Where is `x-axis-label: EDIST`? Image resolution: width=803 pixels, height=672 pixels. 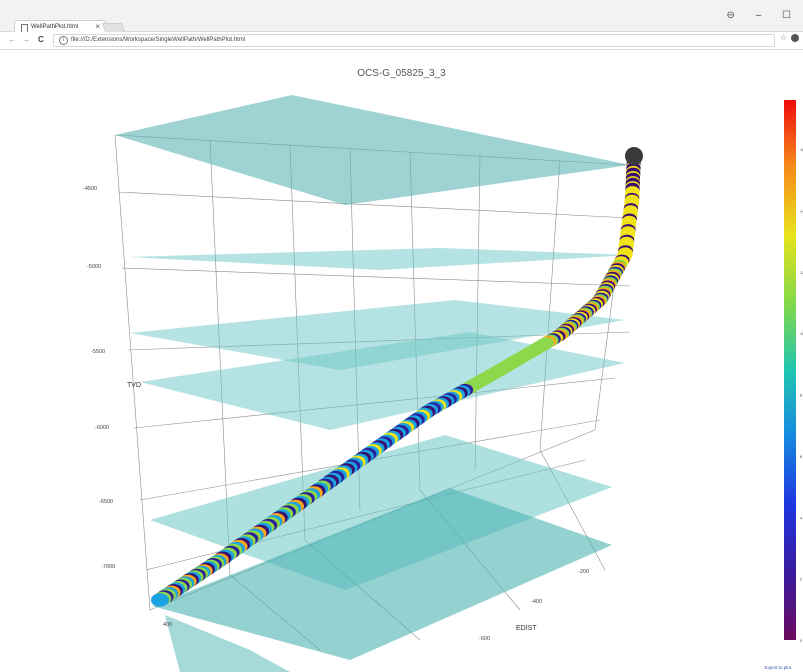
x-axis-label: EDIST is located at coordinates (526, 628).